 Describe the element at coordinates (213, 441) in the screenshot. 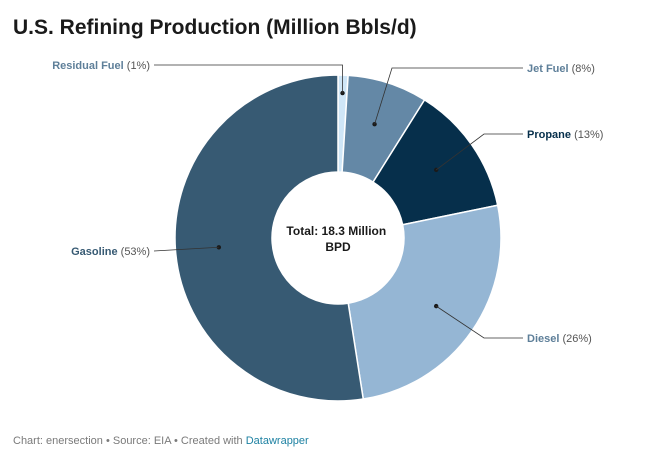

I see `footer-created-with: Created with` at that location.